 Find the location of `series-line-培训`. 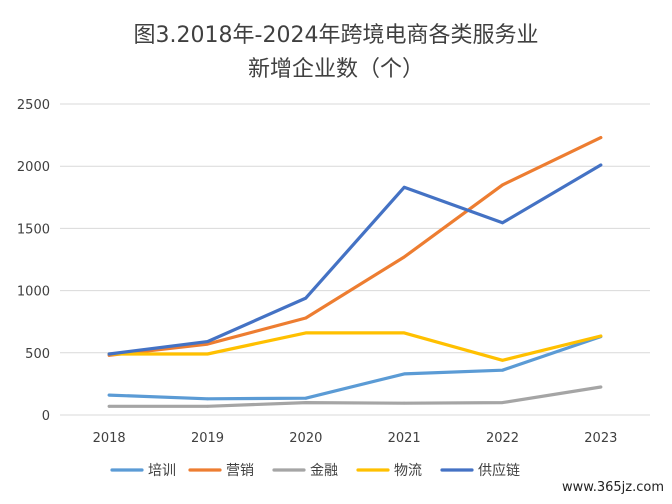

series-line-培训 is located at coordinates (355, 368).